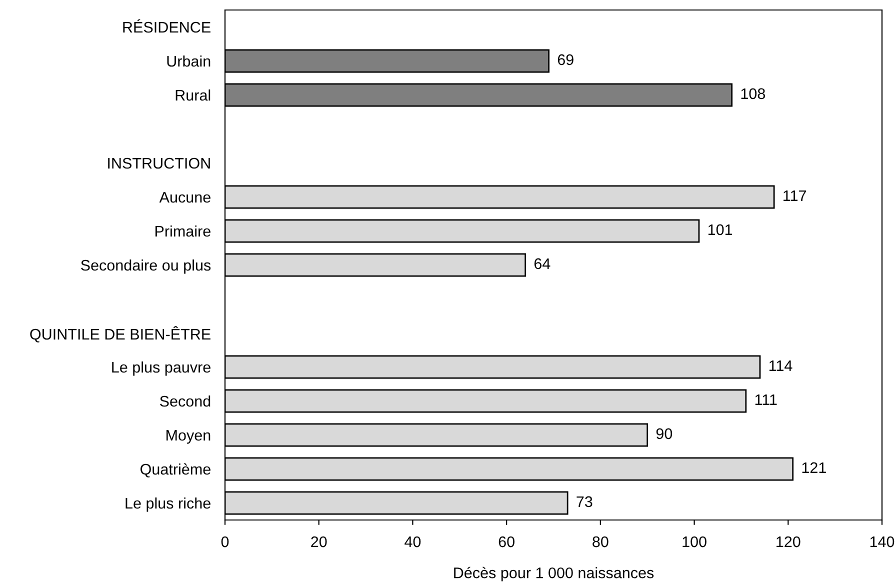 The width and height of the screenshot is (896, 583). I want to click on x-tick-label: 40, so click(412, 542).